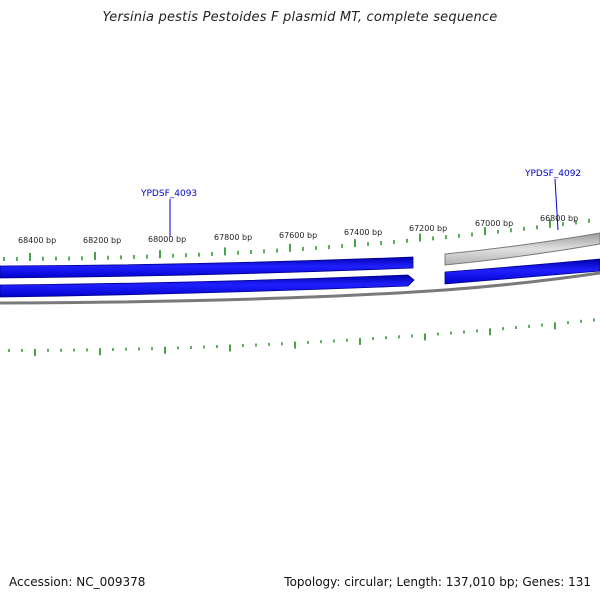  What do you see at coordinates (494, 223) in the screenshot?
I see `scale-label: 67000 bp` at bounding box center [494, 223].